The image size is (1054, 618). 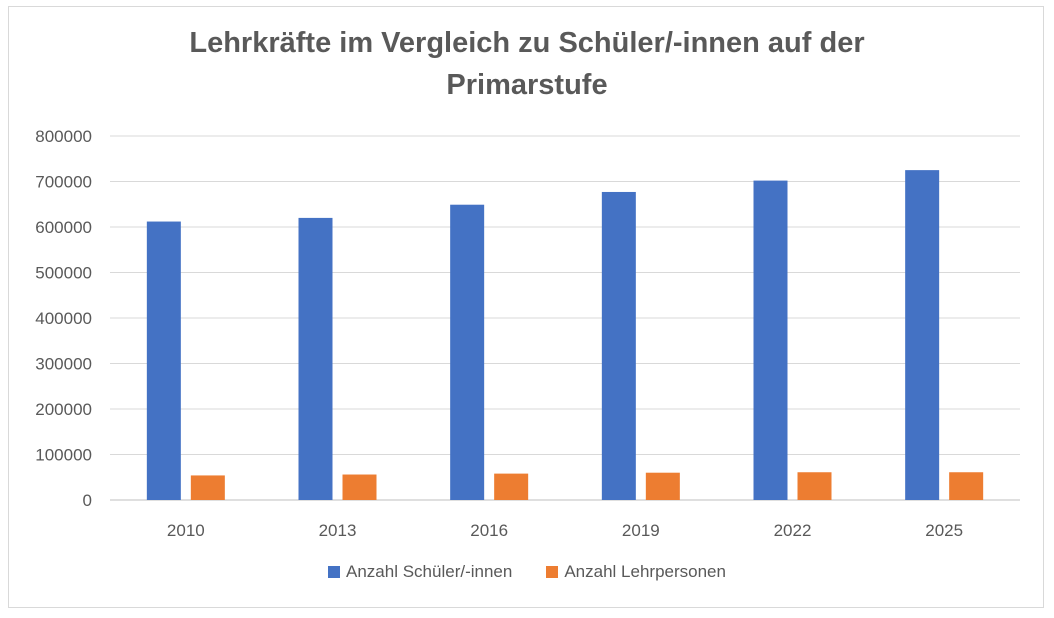 What do you see at coordinates (186, 530) in the screenshot?
I see `x-tick-label: 2010` at bounding box center [186, 530].